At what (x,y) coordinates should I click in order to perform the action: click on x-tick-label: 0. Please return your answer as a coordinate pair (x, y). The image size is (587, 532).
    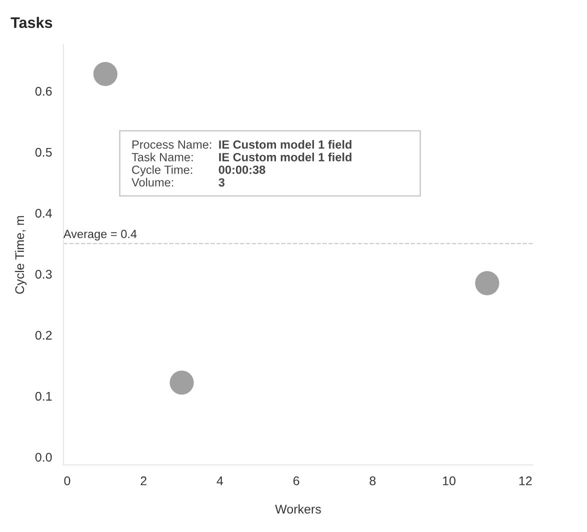
    Looking at the image, I should click on (67, 481).